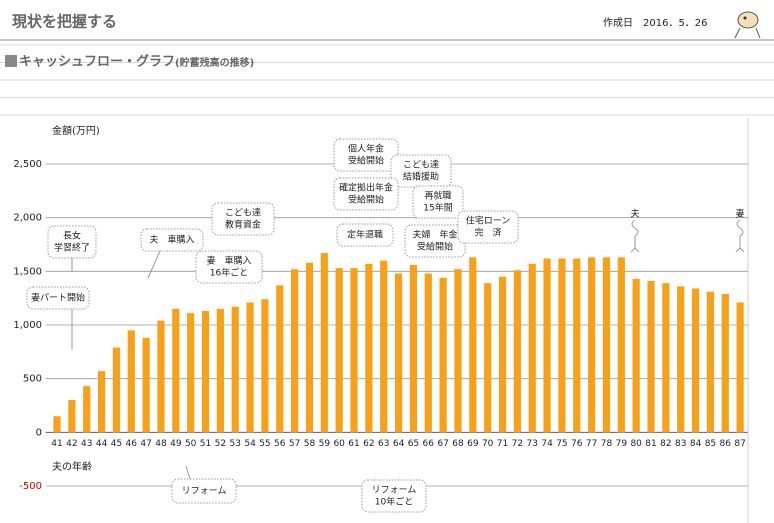 This screenshot has width=774, height=523. I want to click on x-tick-label: 43, so click(86, 444).